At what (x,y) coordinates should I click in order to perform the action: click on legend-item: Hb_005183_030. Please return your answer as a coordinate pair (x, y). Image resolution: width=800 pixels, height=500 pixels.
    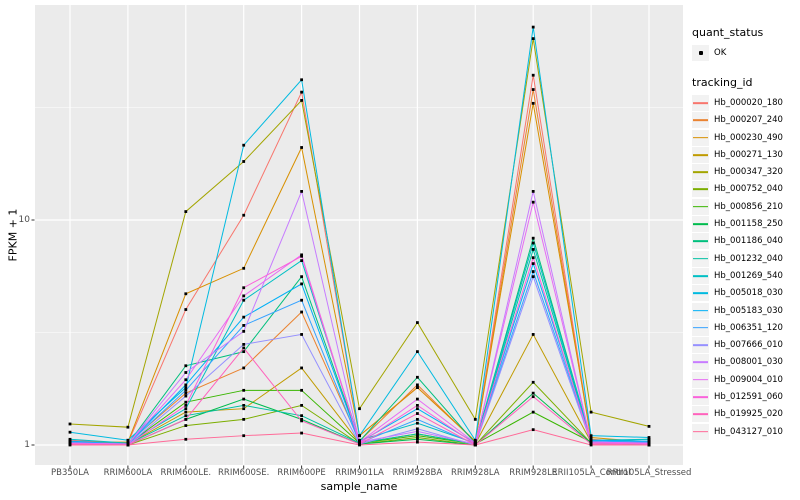
    Looking at the image, I should click on (745, 310).